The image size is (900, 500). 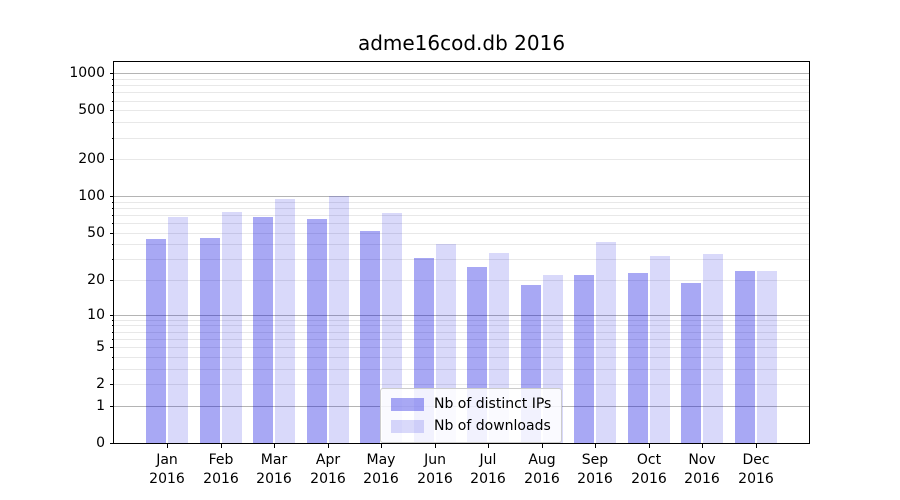 What do you see at coordinates (100, 384) in the screenshot?
I see `y-tick-label: 2` at bounding box center [100, 384].